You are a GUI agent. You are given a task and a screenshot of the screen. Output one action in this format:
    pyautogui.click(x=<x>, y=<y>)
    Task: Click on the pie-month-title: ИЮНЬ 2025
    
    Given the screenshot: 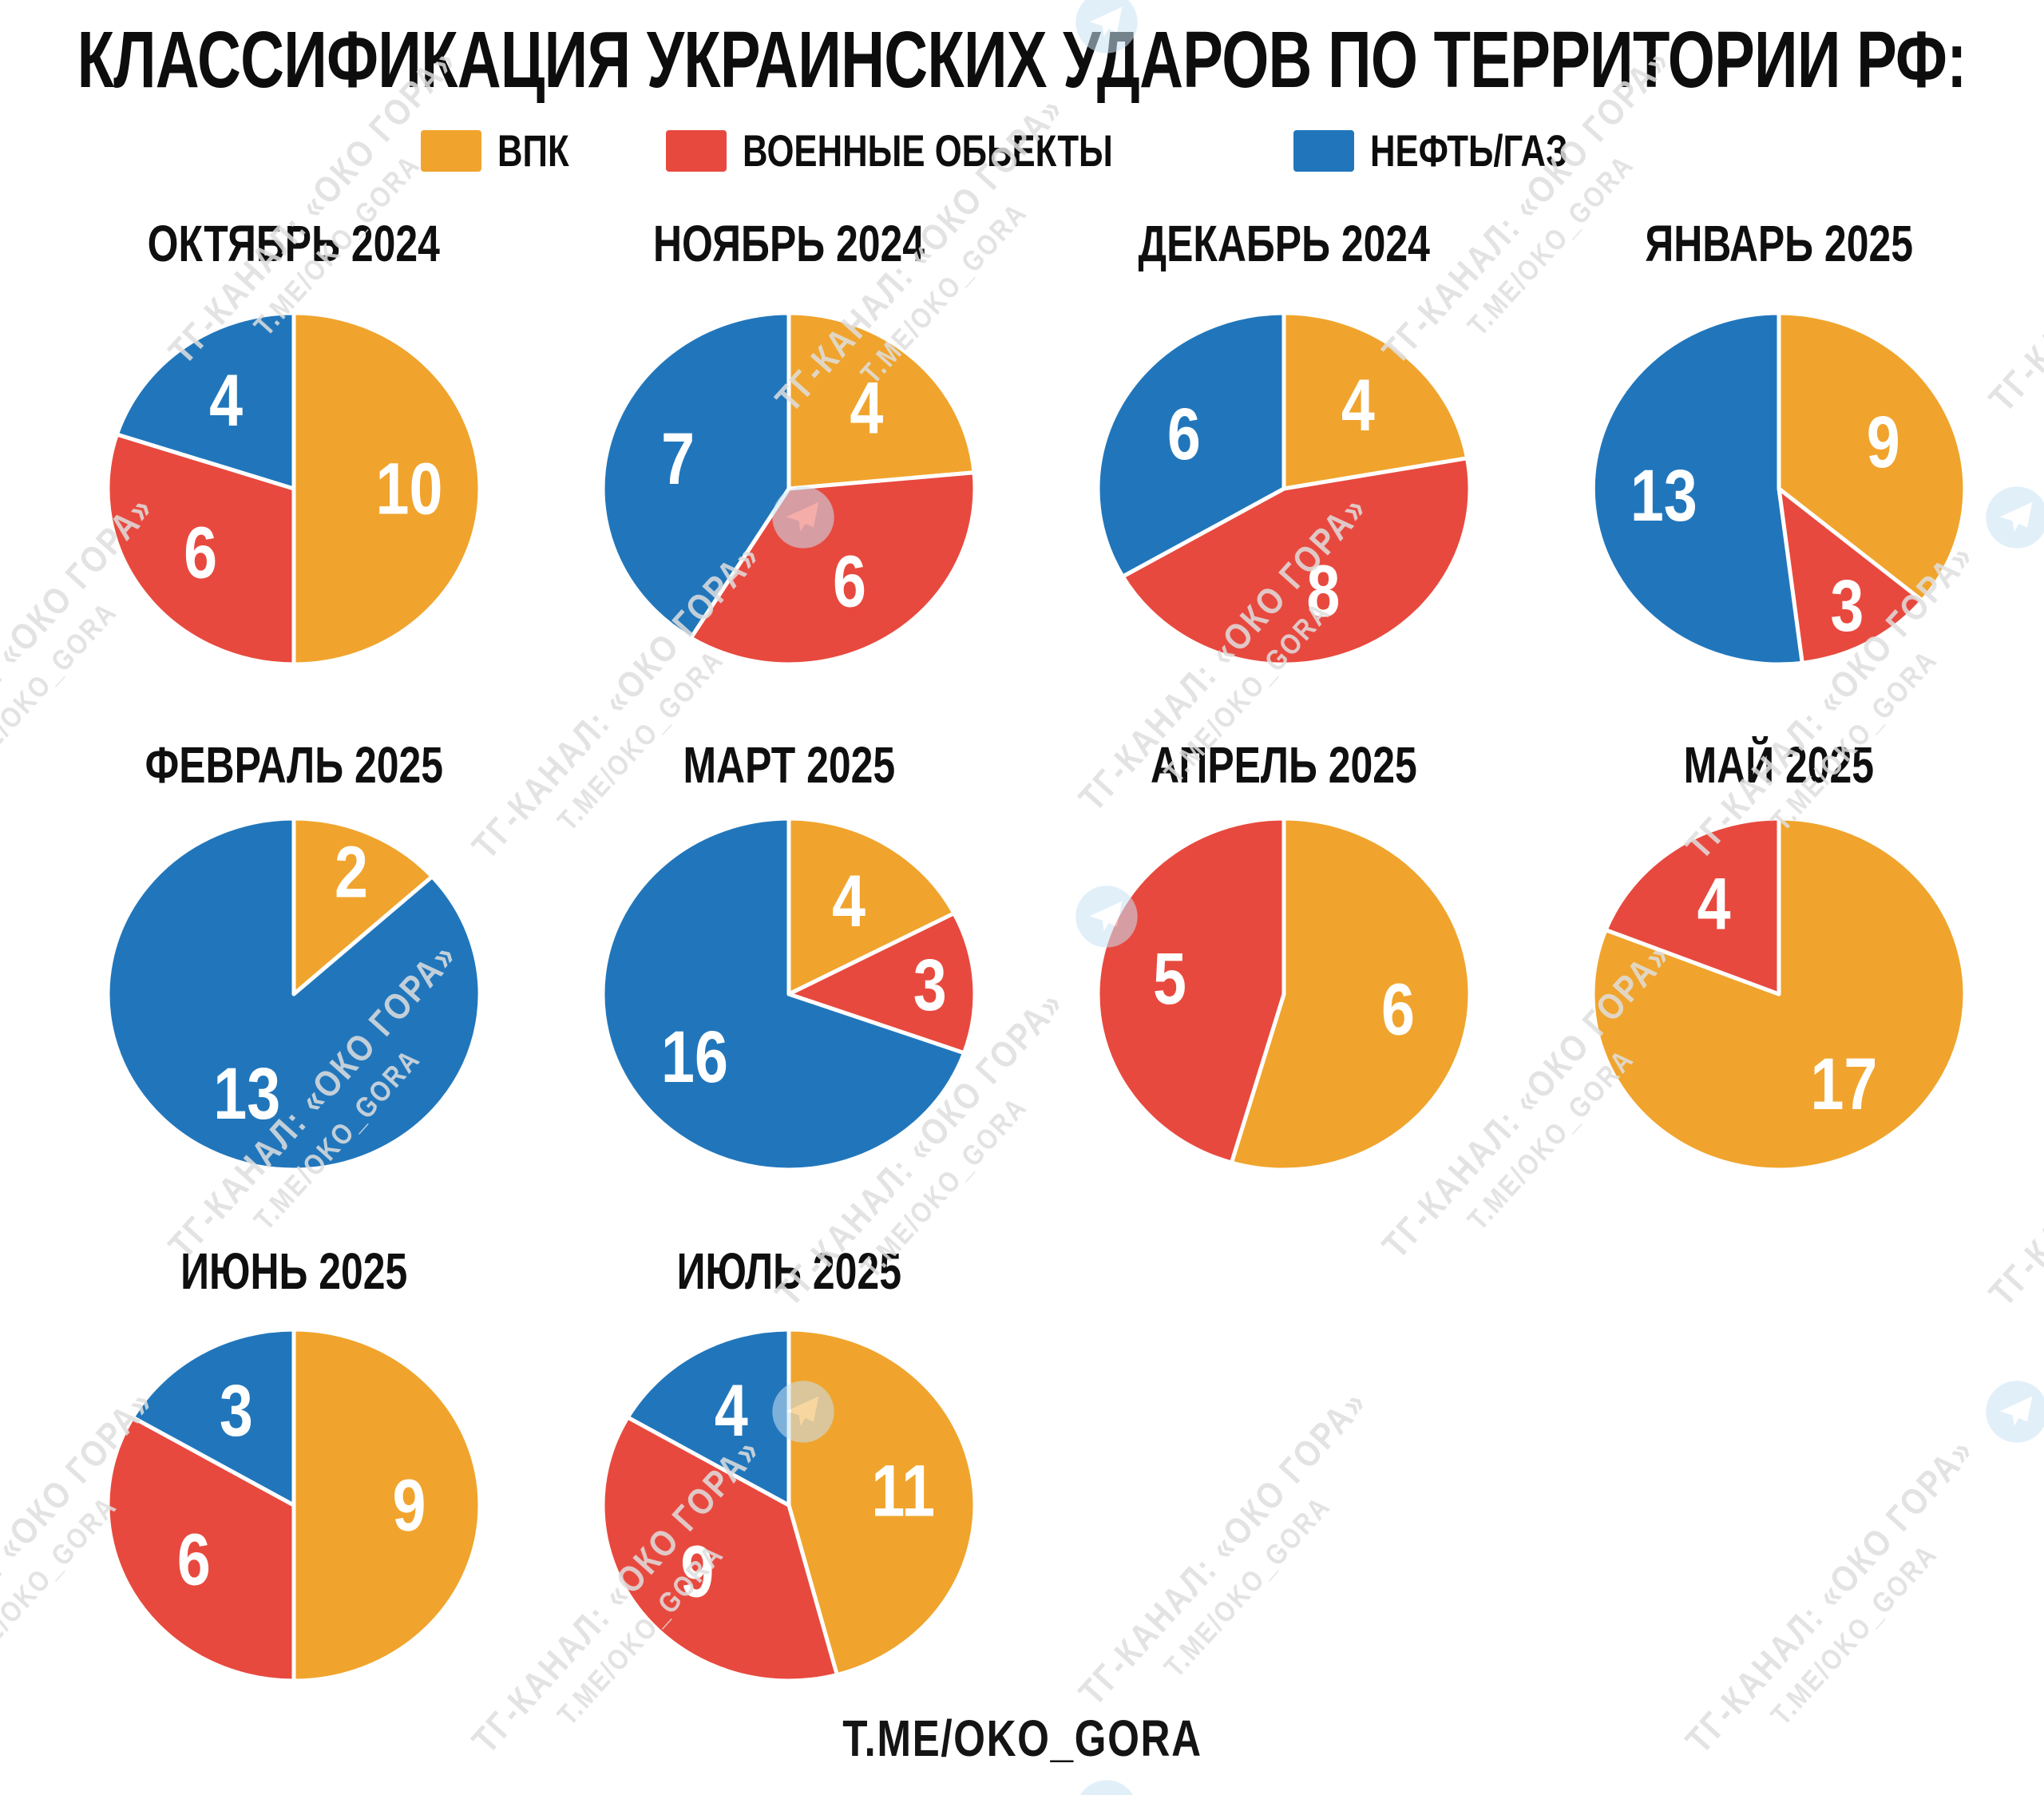 What is the action you would take?
    pyautogui.click(x=293, y=1271)
    